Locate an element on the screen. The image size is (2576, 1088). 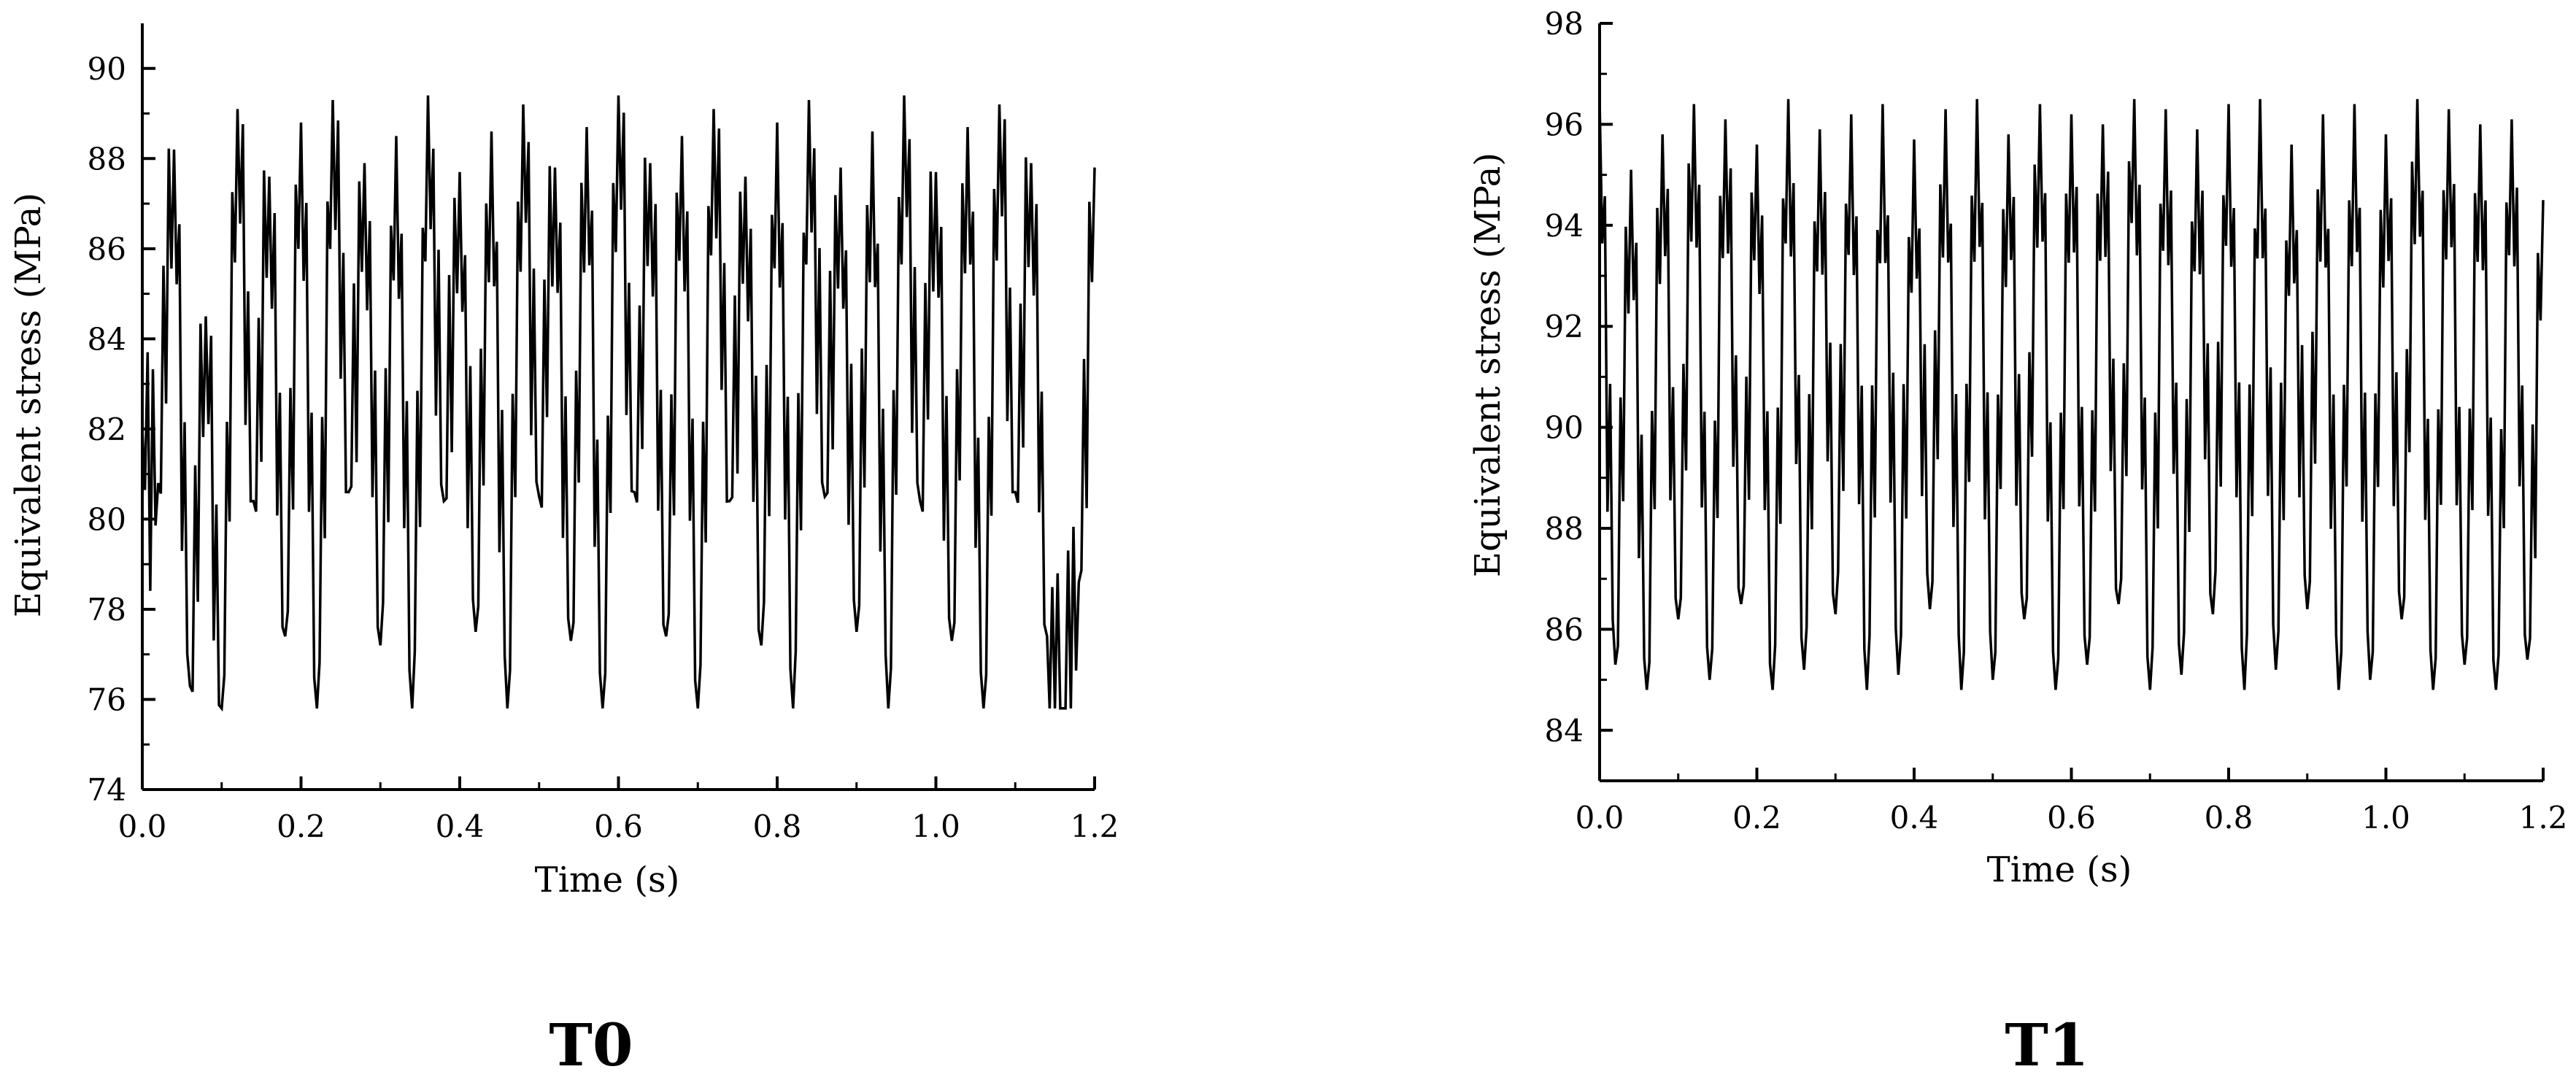
t1-y-tick-label: 98 is located at coordinates (1565, 24).